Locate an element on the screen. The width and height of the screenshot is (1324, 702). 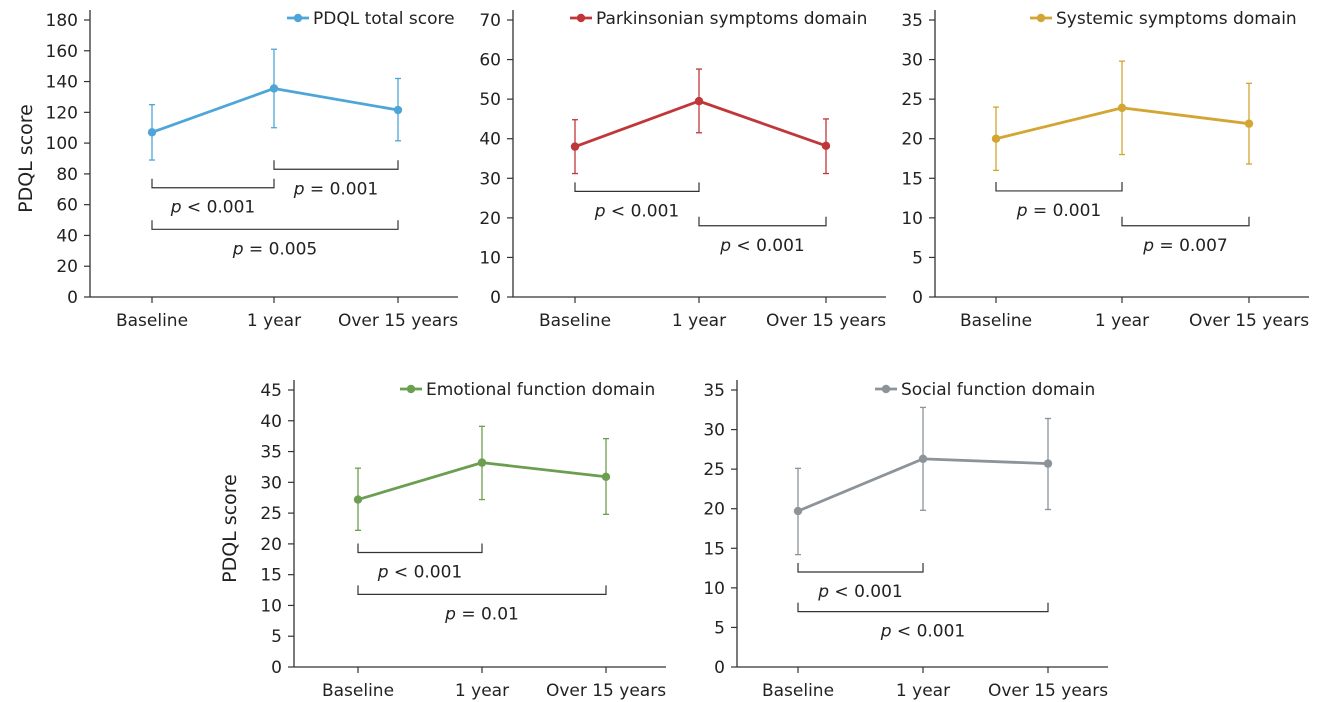
legend-label: PDQL total score is located at coordinates (384, 19).